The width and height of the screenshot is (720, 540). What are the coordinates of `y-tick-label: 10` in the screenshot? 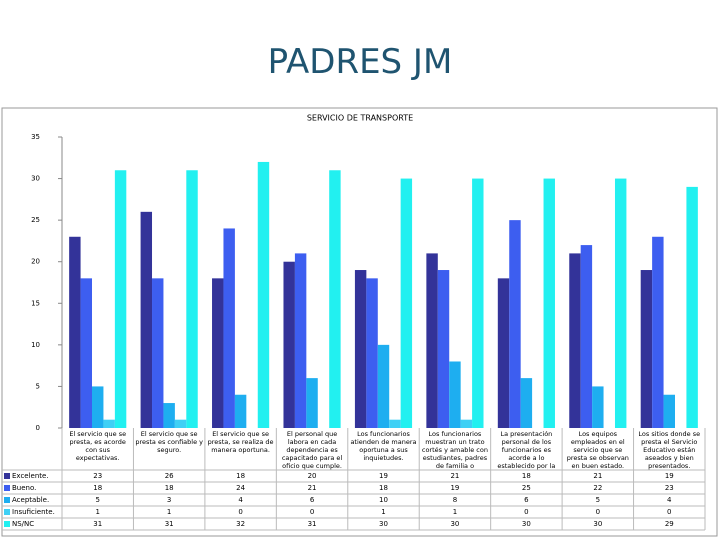 It's located at (35, 345).